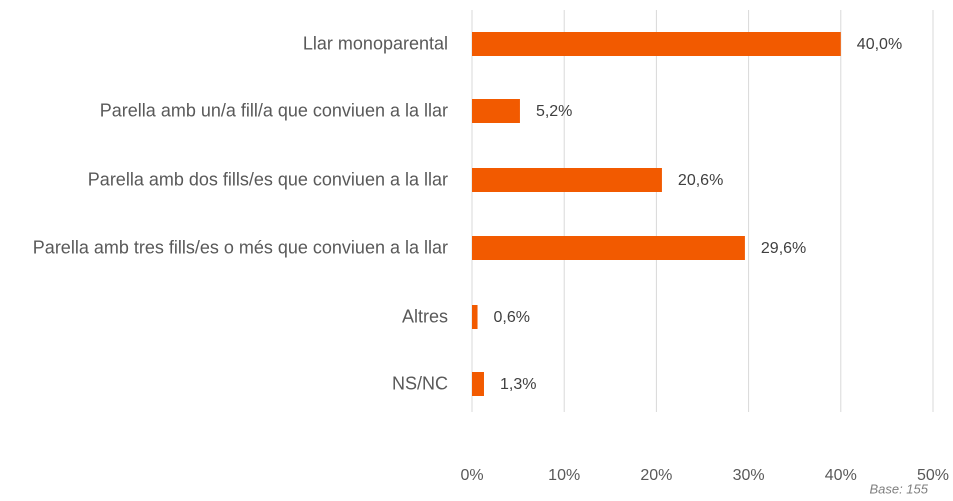 This screenshot has width=953, height=501. What do you see at coordinates (656, 475) in the screenshot?
I see `x-tick-label: 20%` at bounding box center [656, 475].